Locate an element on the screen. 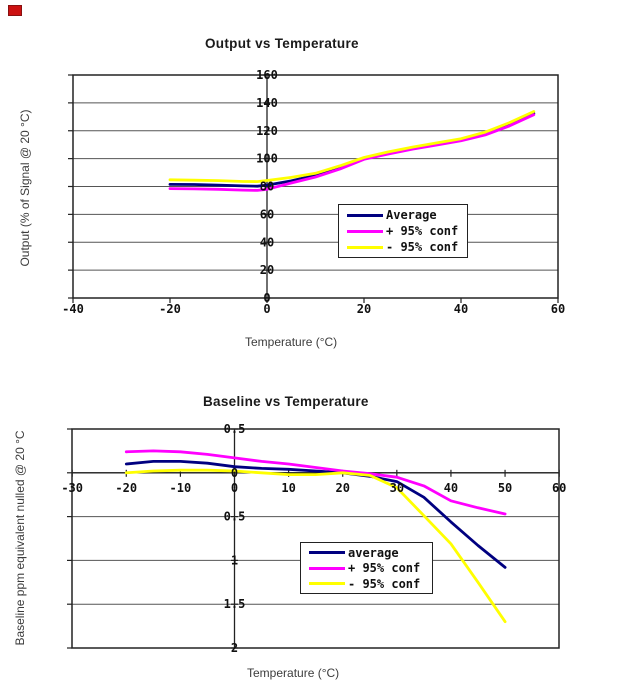  y-tick-label: 140 is located at coordinates (267, 103).